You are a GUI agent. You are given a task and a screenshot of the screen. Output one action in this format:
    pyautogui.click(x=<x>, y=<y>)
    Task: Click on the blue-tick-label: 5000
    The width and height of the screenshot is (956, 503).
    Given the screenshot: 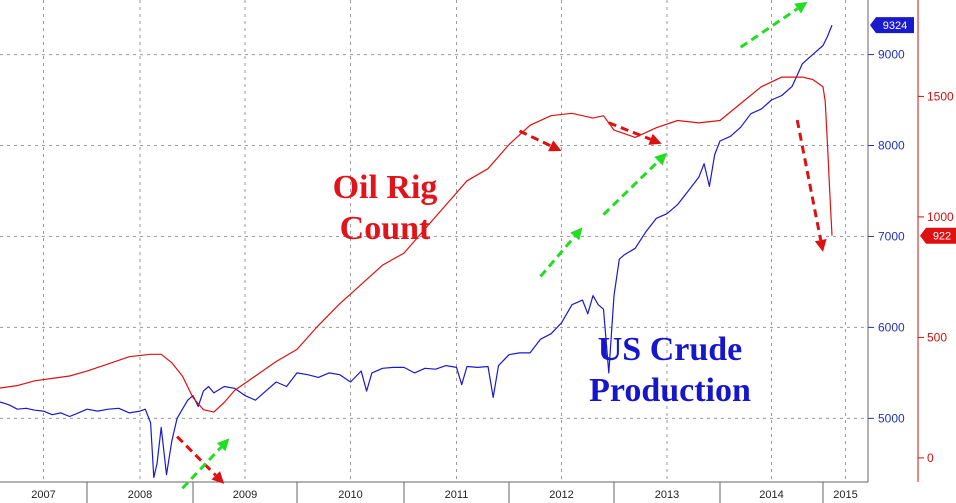 What is the action you would take?
    pyautogui.click(x=891, y=418)
    